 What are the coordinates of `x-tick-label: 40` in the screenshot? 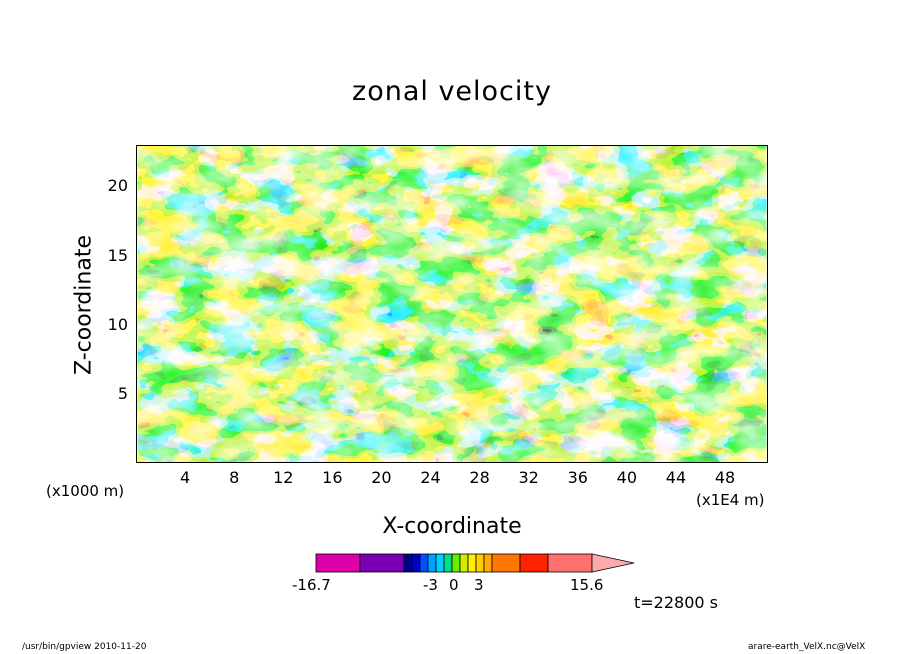 It's located at (627, 477).